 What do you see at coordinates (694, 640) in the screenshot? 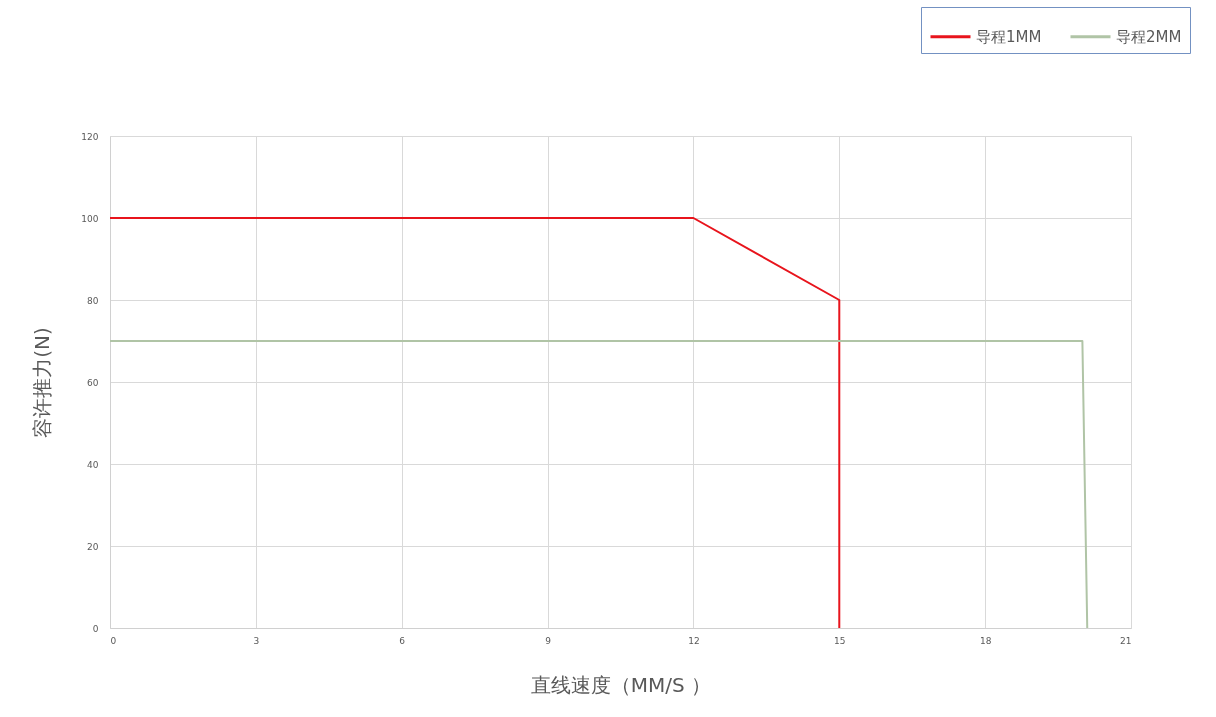
I see `x-tick-label: 12` at bounding box center [694, 640].